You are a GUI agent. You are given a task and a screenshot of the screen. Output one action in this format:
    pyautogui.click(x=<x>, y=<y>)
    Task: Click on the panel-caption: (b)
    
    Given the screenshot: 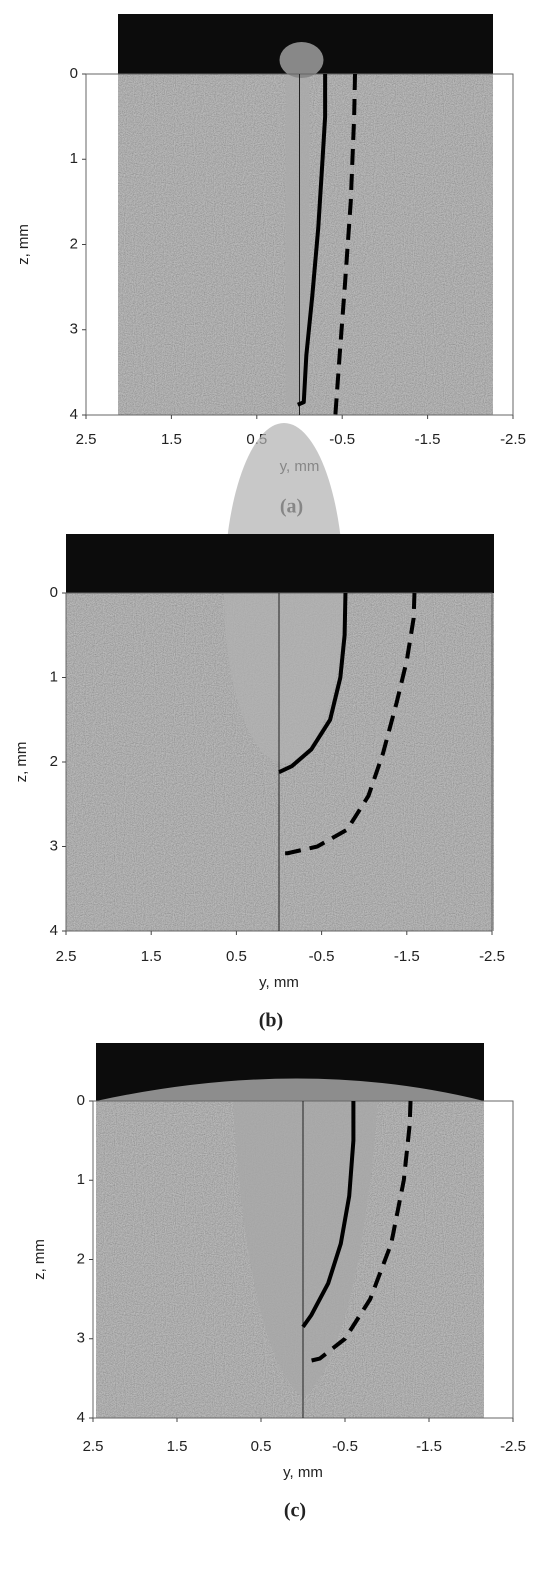 What is the action you would take?
    pyautogui.click(x=271, y=1021)
    